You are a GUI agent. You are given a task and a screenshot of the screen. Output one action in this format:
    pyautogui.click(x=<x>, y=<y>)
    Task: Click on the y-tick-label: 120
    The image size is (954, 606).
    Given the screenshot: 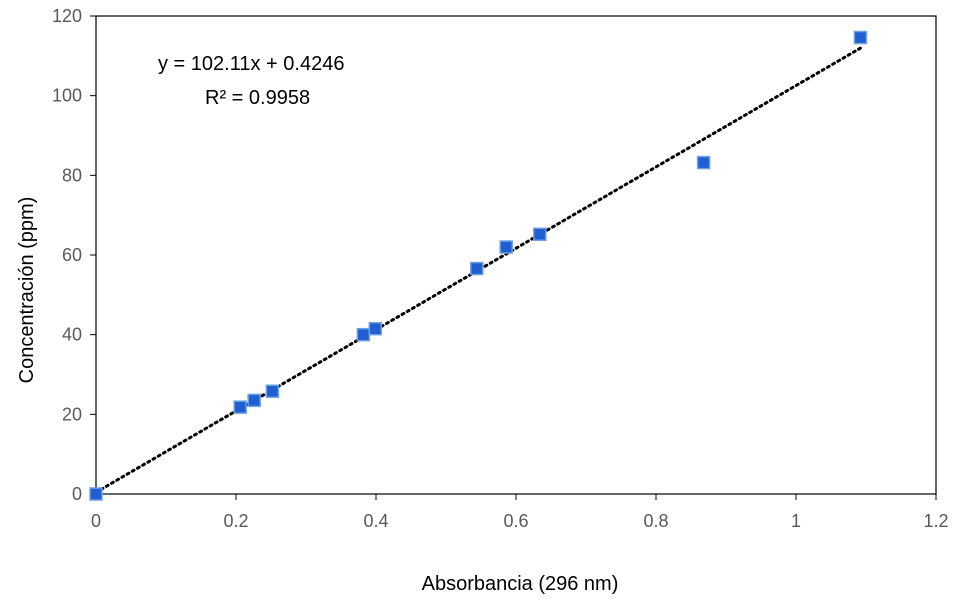 What is the action you would take?
    pyautogui.click(x=67, y=16)
    